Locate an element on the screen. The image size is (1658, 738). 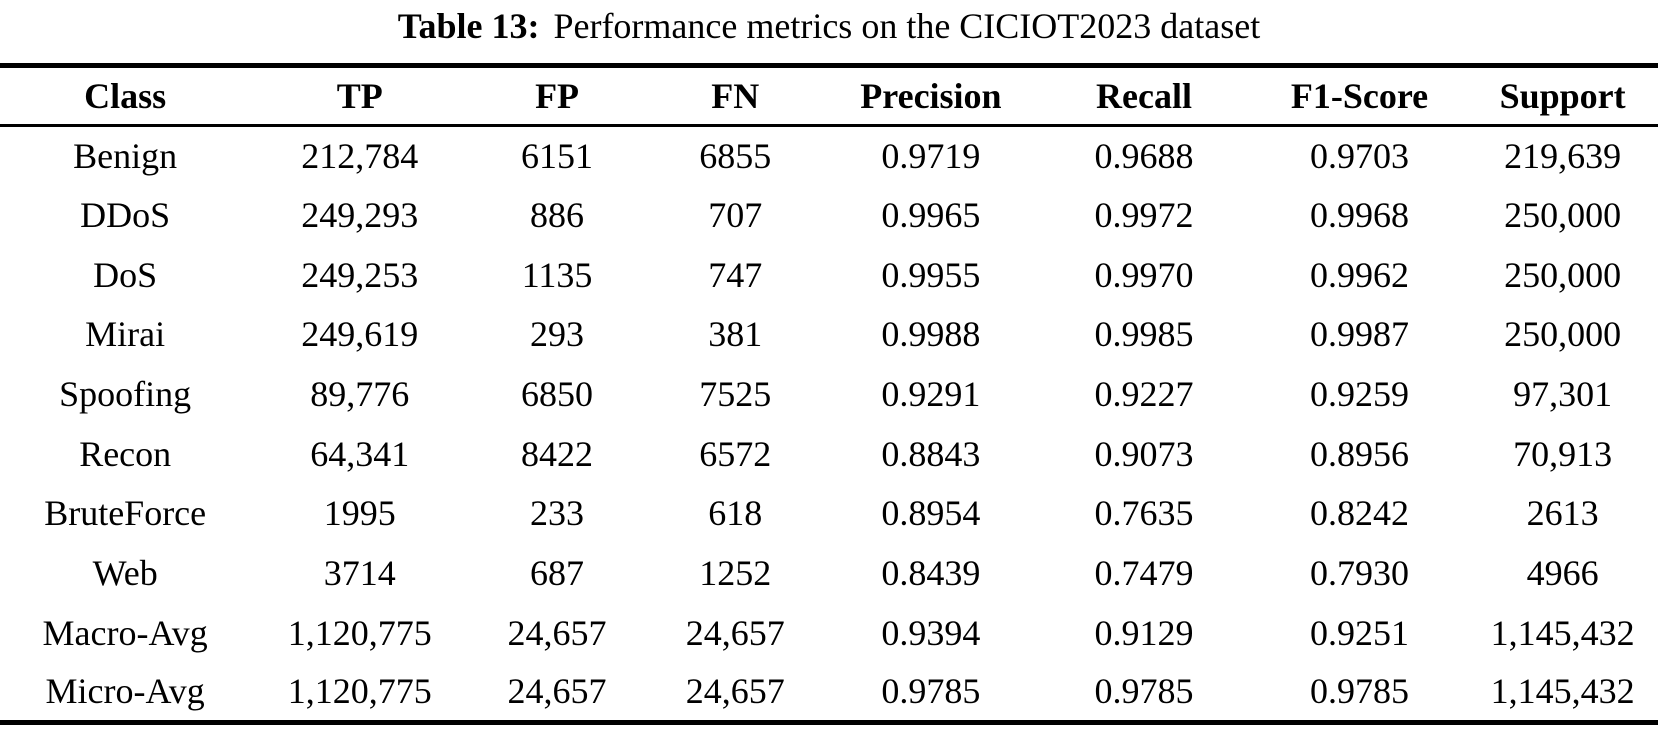
cell-recall: 0.9785 is located at coordinates (1144, 691).